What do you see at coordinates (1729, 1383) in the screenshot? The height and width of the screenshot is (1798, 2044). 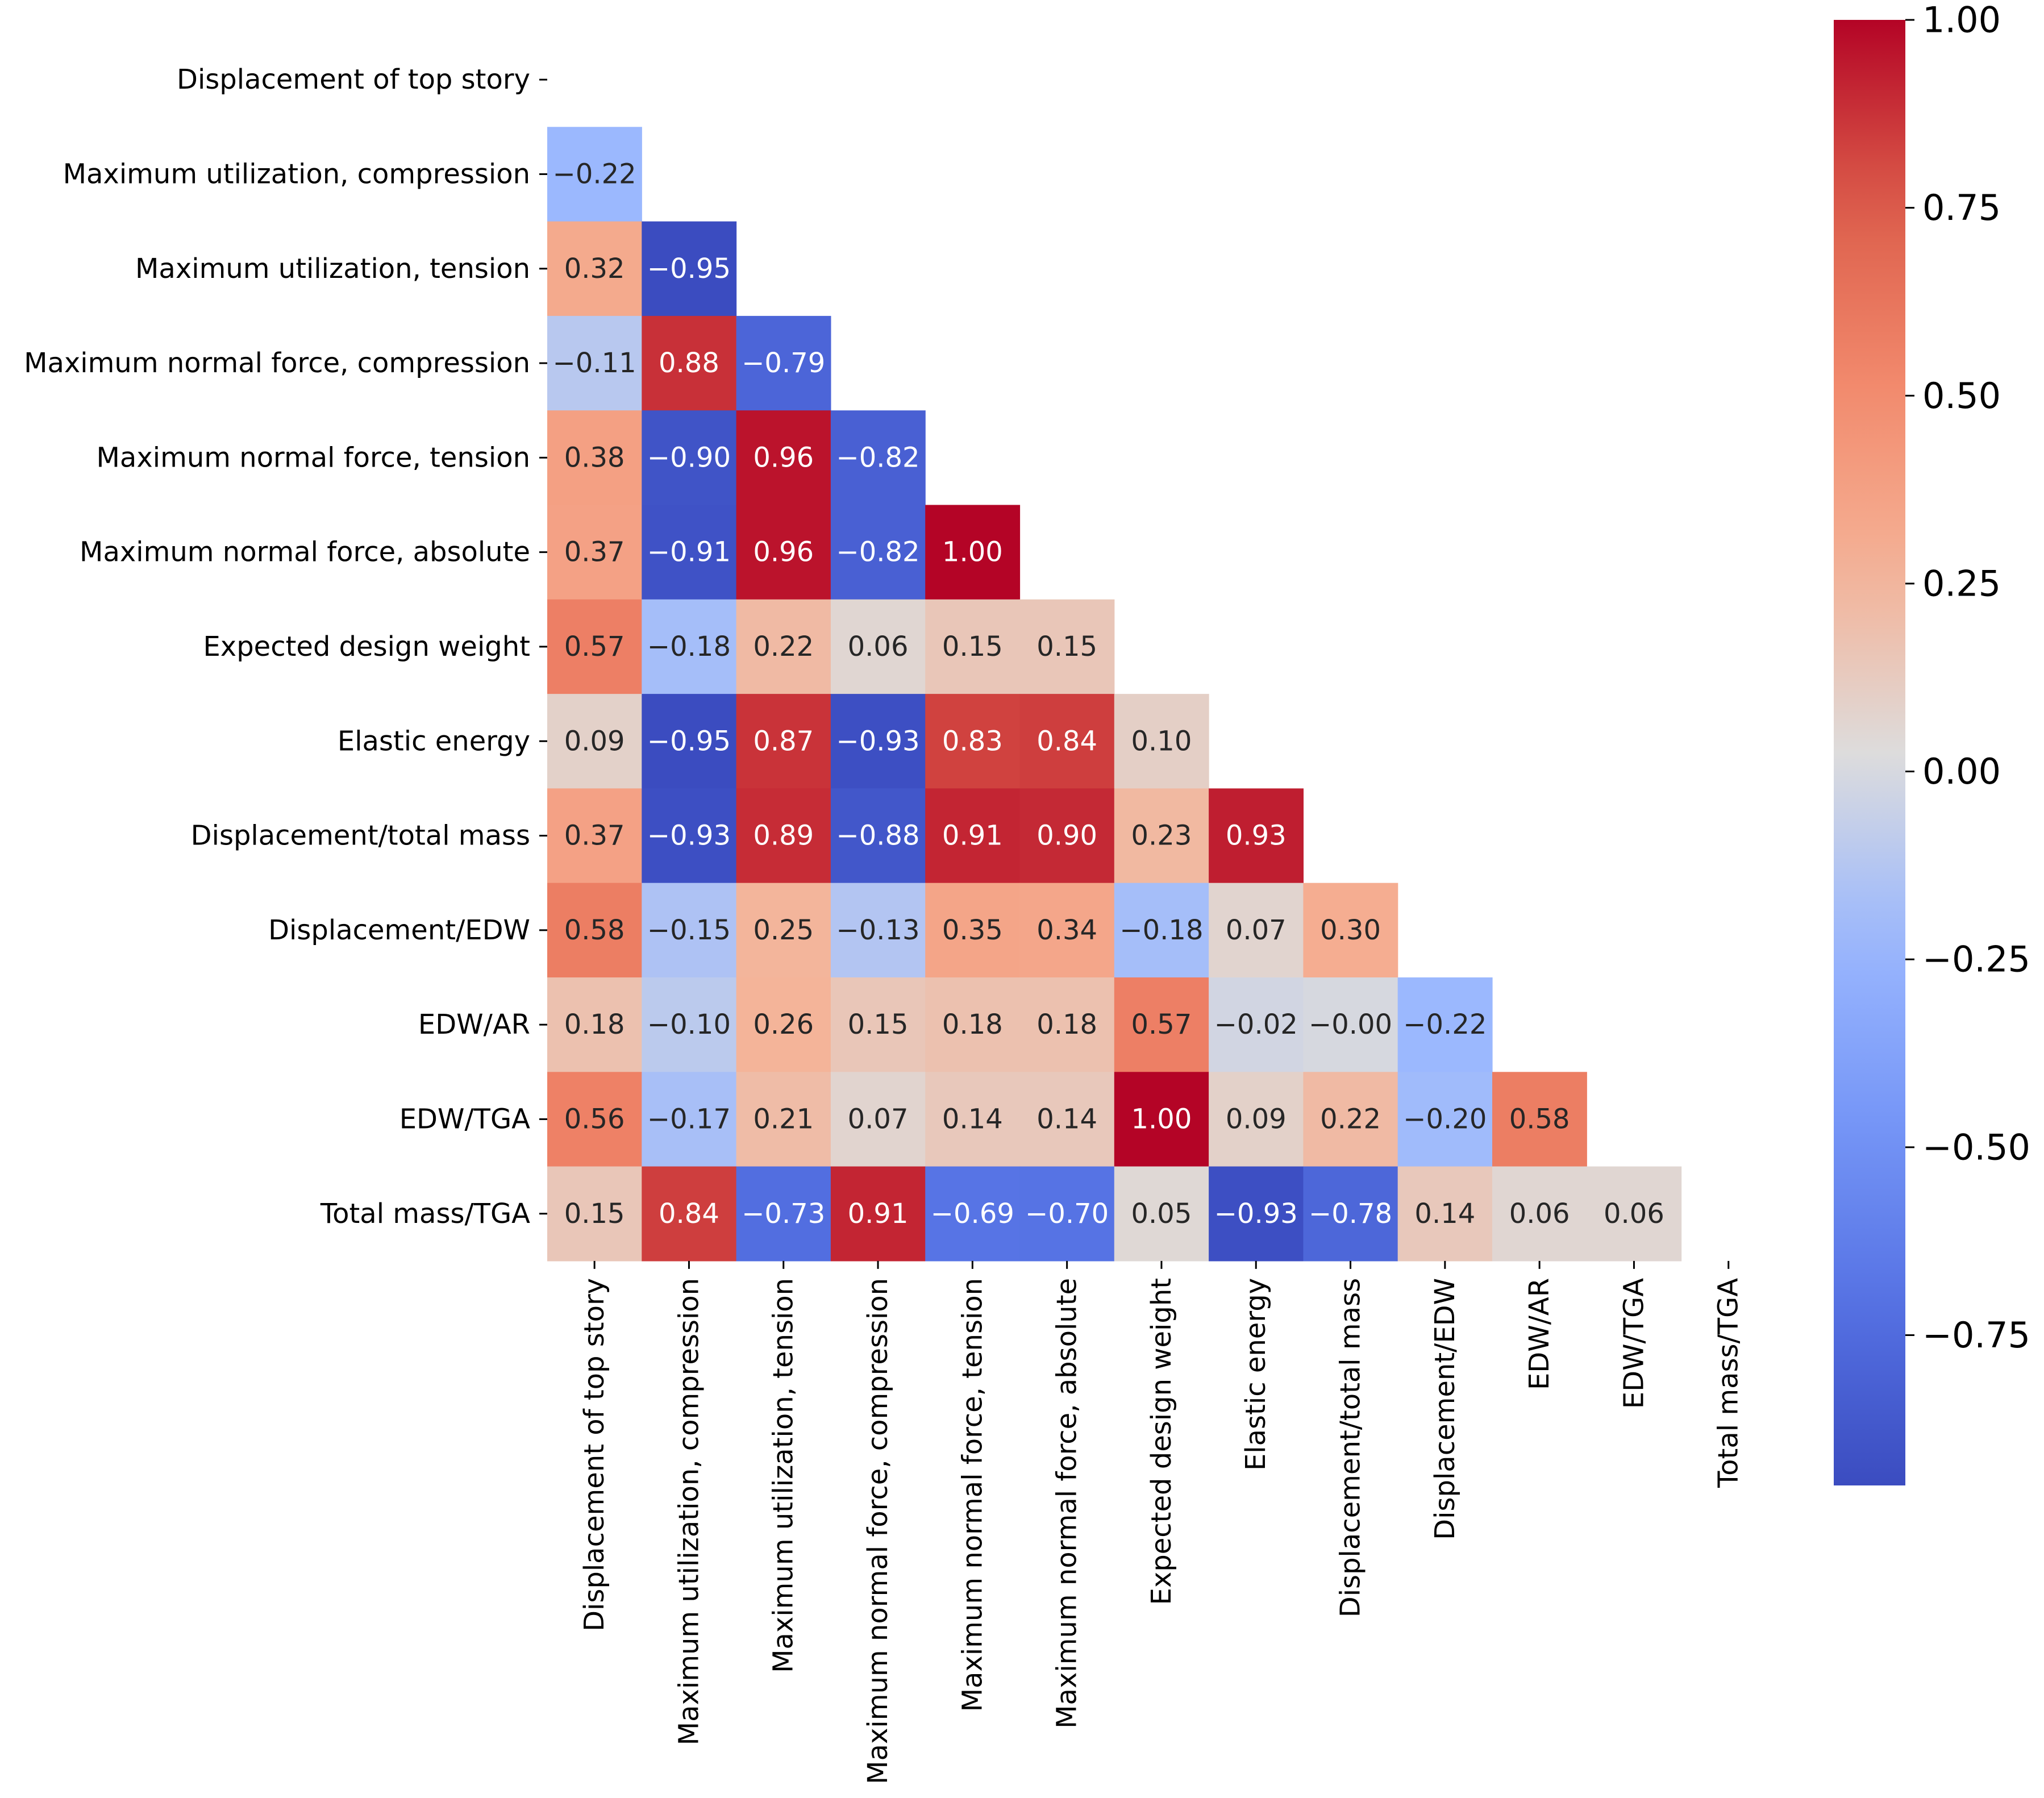 I see `column-label: Total mass/TGA` at bounding box center [1729, 1383].